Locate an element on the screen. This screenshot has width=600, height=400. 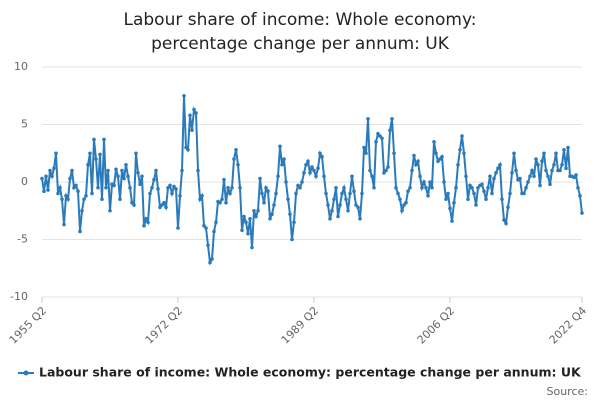
x-tick-label: 2006 Q2 is located at coordinates (436, 325).